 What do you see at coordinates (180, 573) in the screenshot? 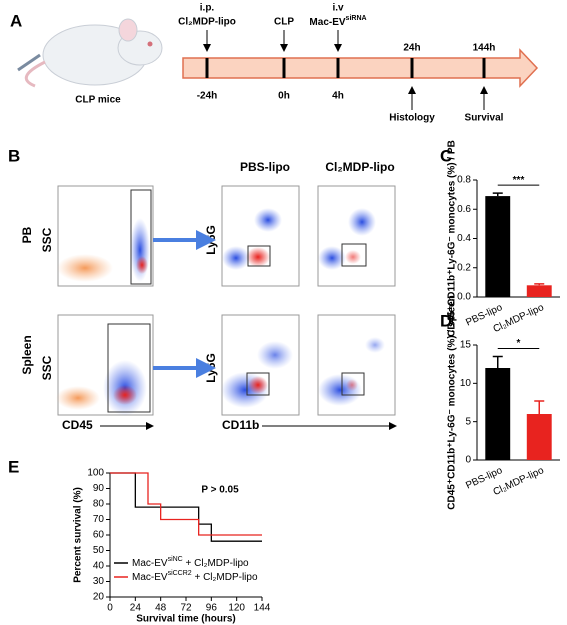
I see `text-part: siCCR2` at bounding box center [180, 573].